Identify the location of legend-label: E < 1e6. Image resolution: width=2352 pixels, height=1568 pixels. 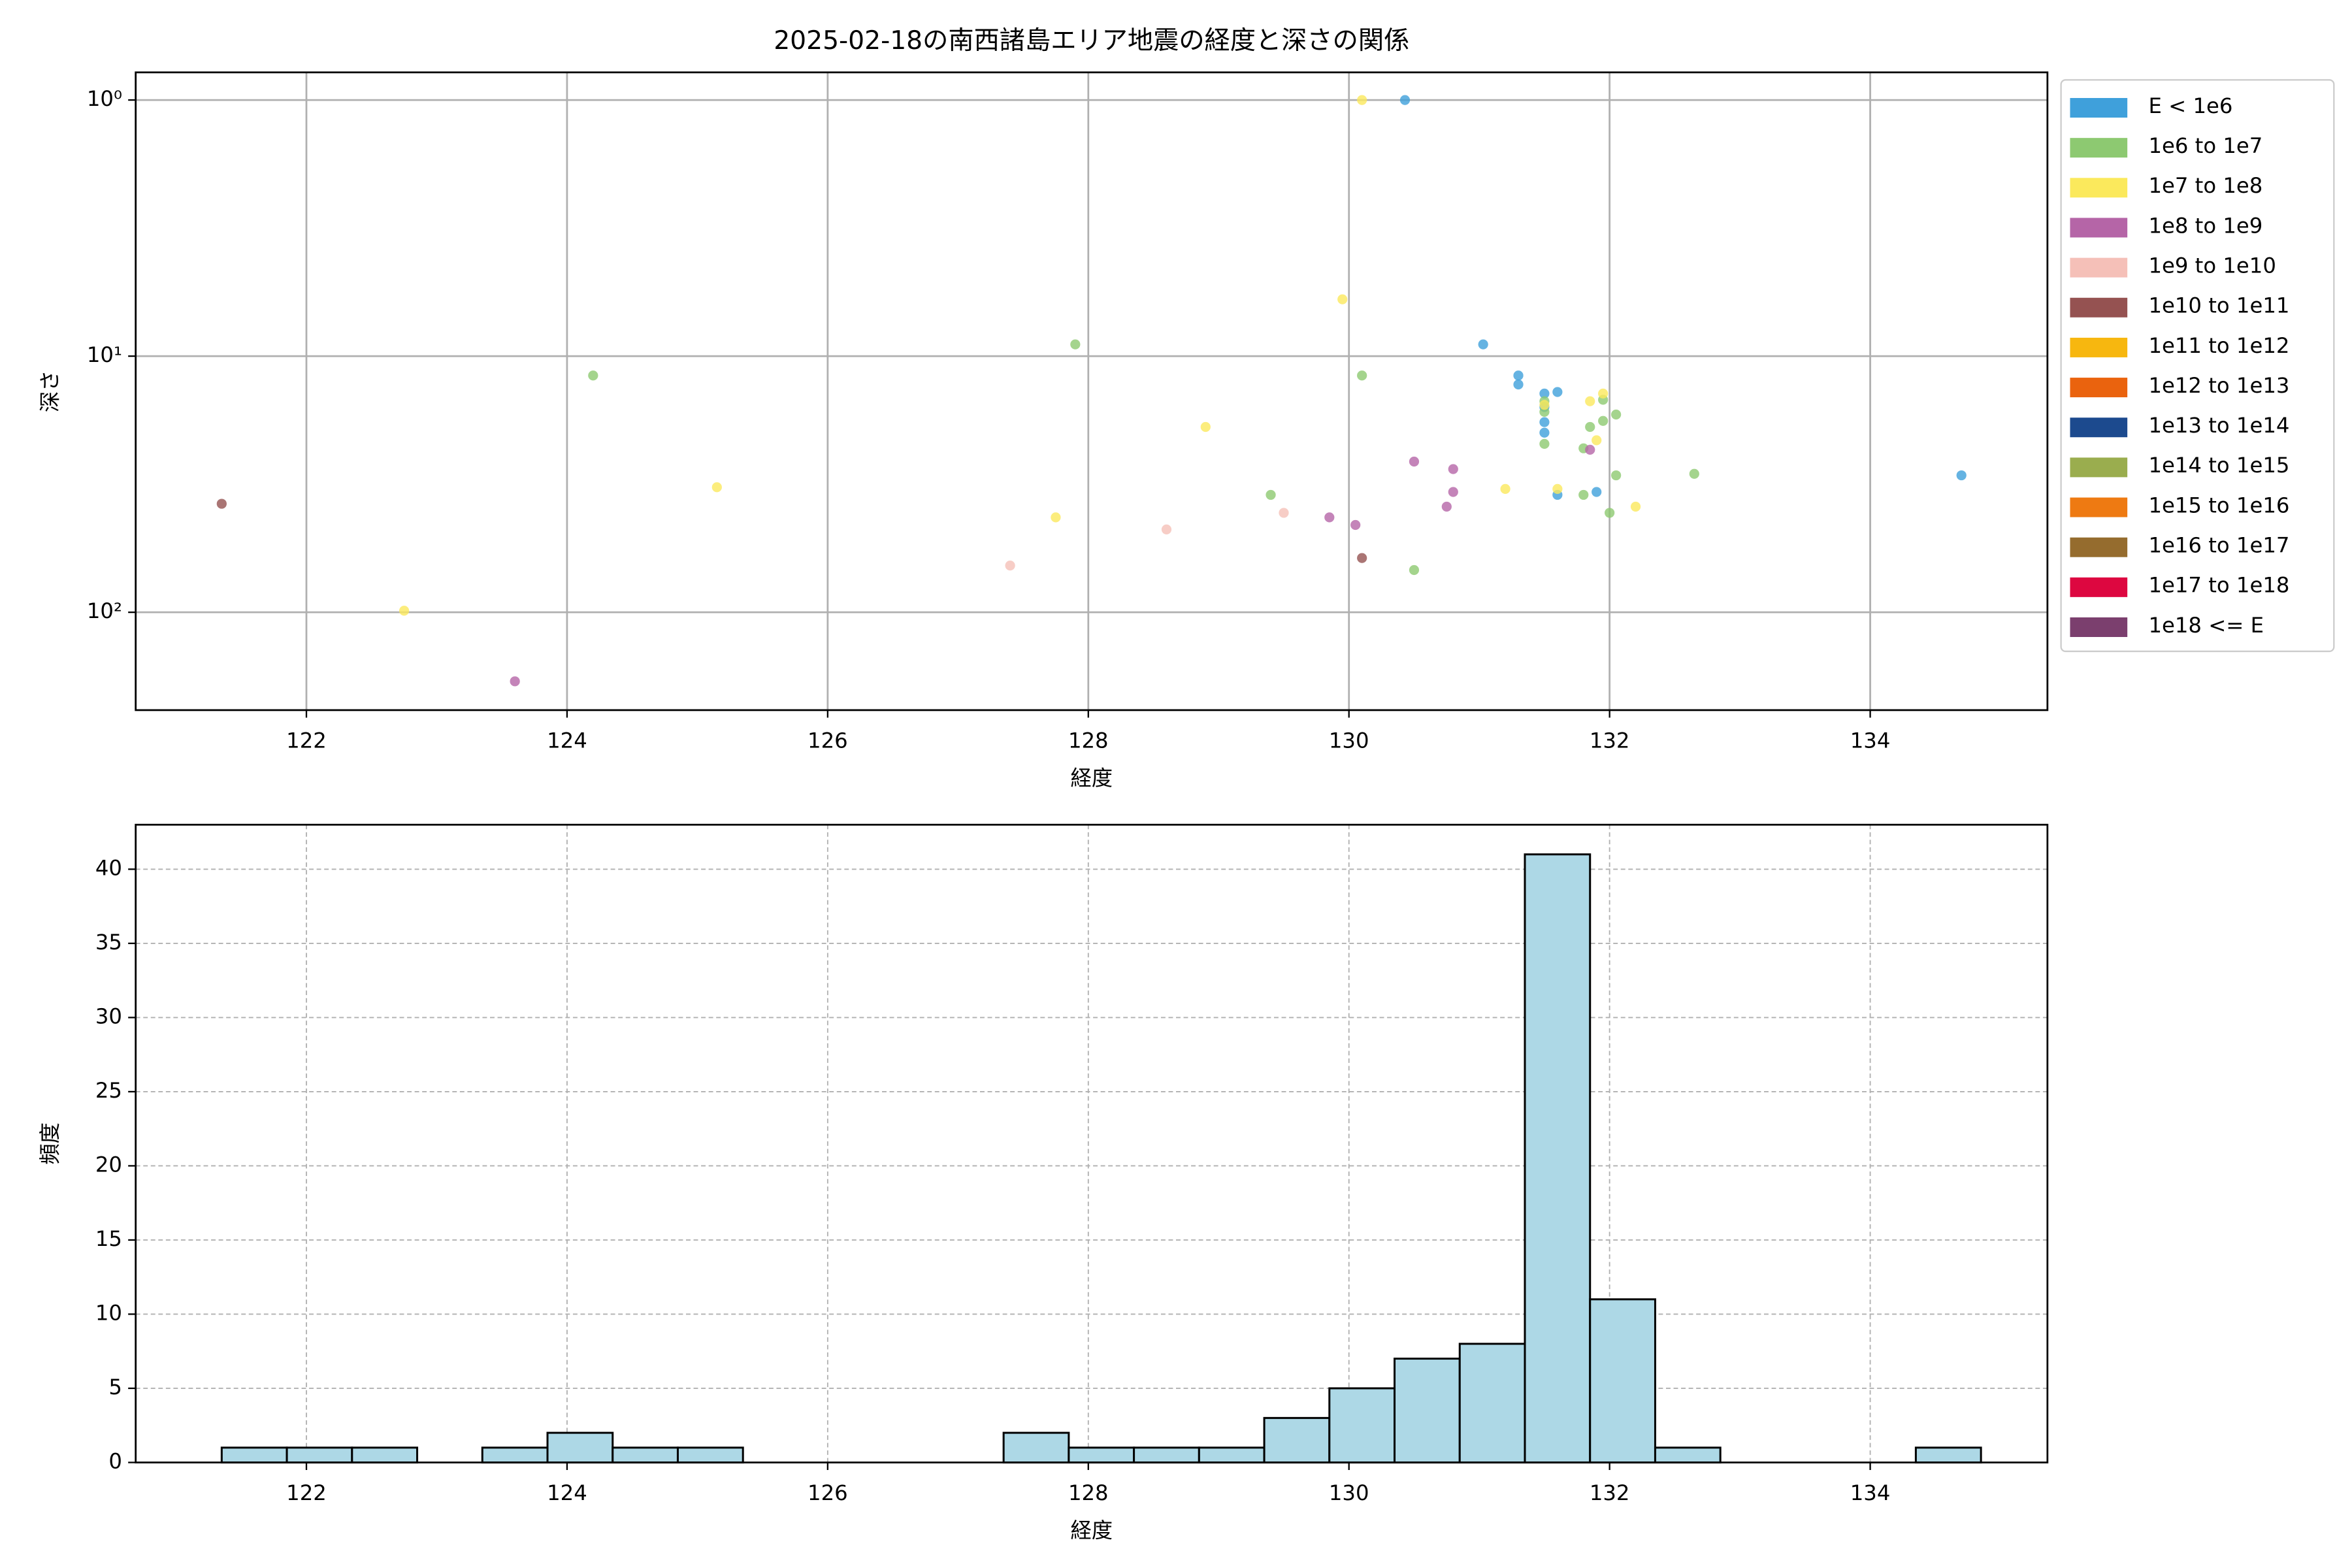
(2190, 105).